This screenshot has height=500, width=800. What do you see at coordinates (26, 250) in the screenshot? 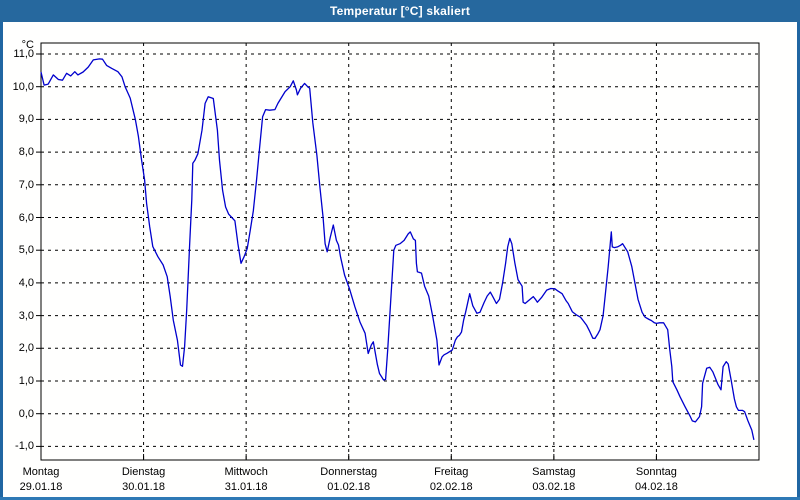
I see `y-axis-tick-label: 5,0` at bounding box center [26, 250].